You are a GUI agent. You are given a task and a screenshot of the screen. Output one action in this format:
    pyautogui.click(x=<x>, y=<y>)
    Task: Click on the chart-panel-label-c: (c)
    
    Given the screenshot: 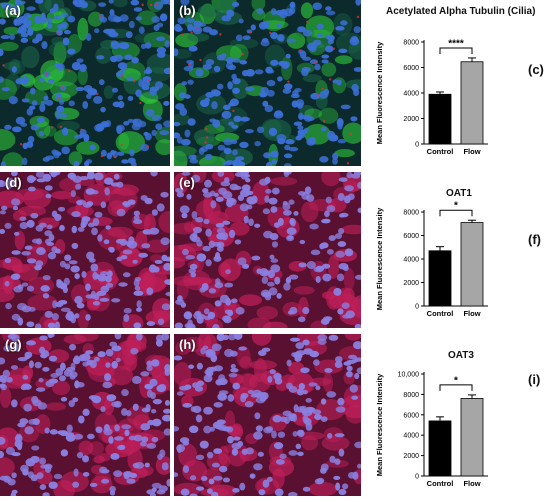 What is the action you would take?
    pyautogui.click(x=536, y=69)
    